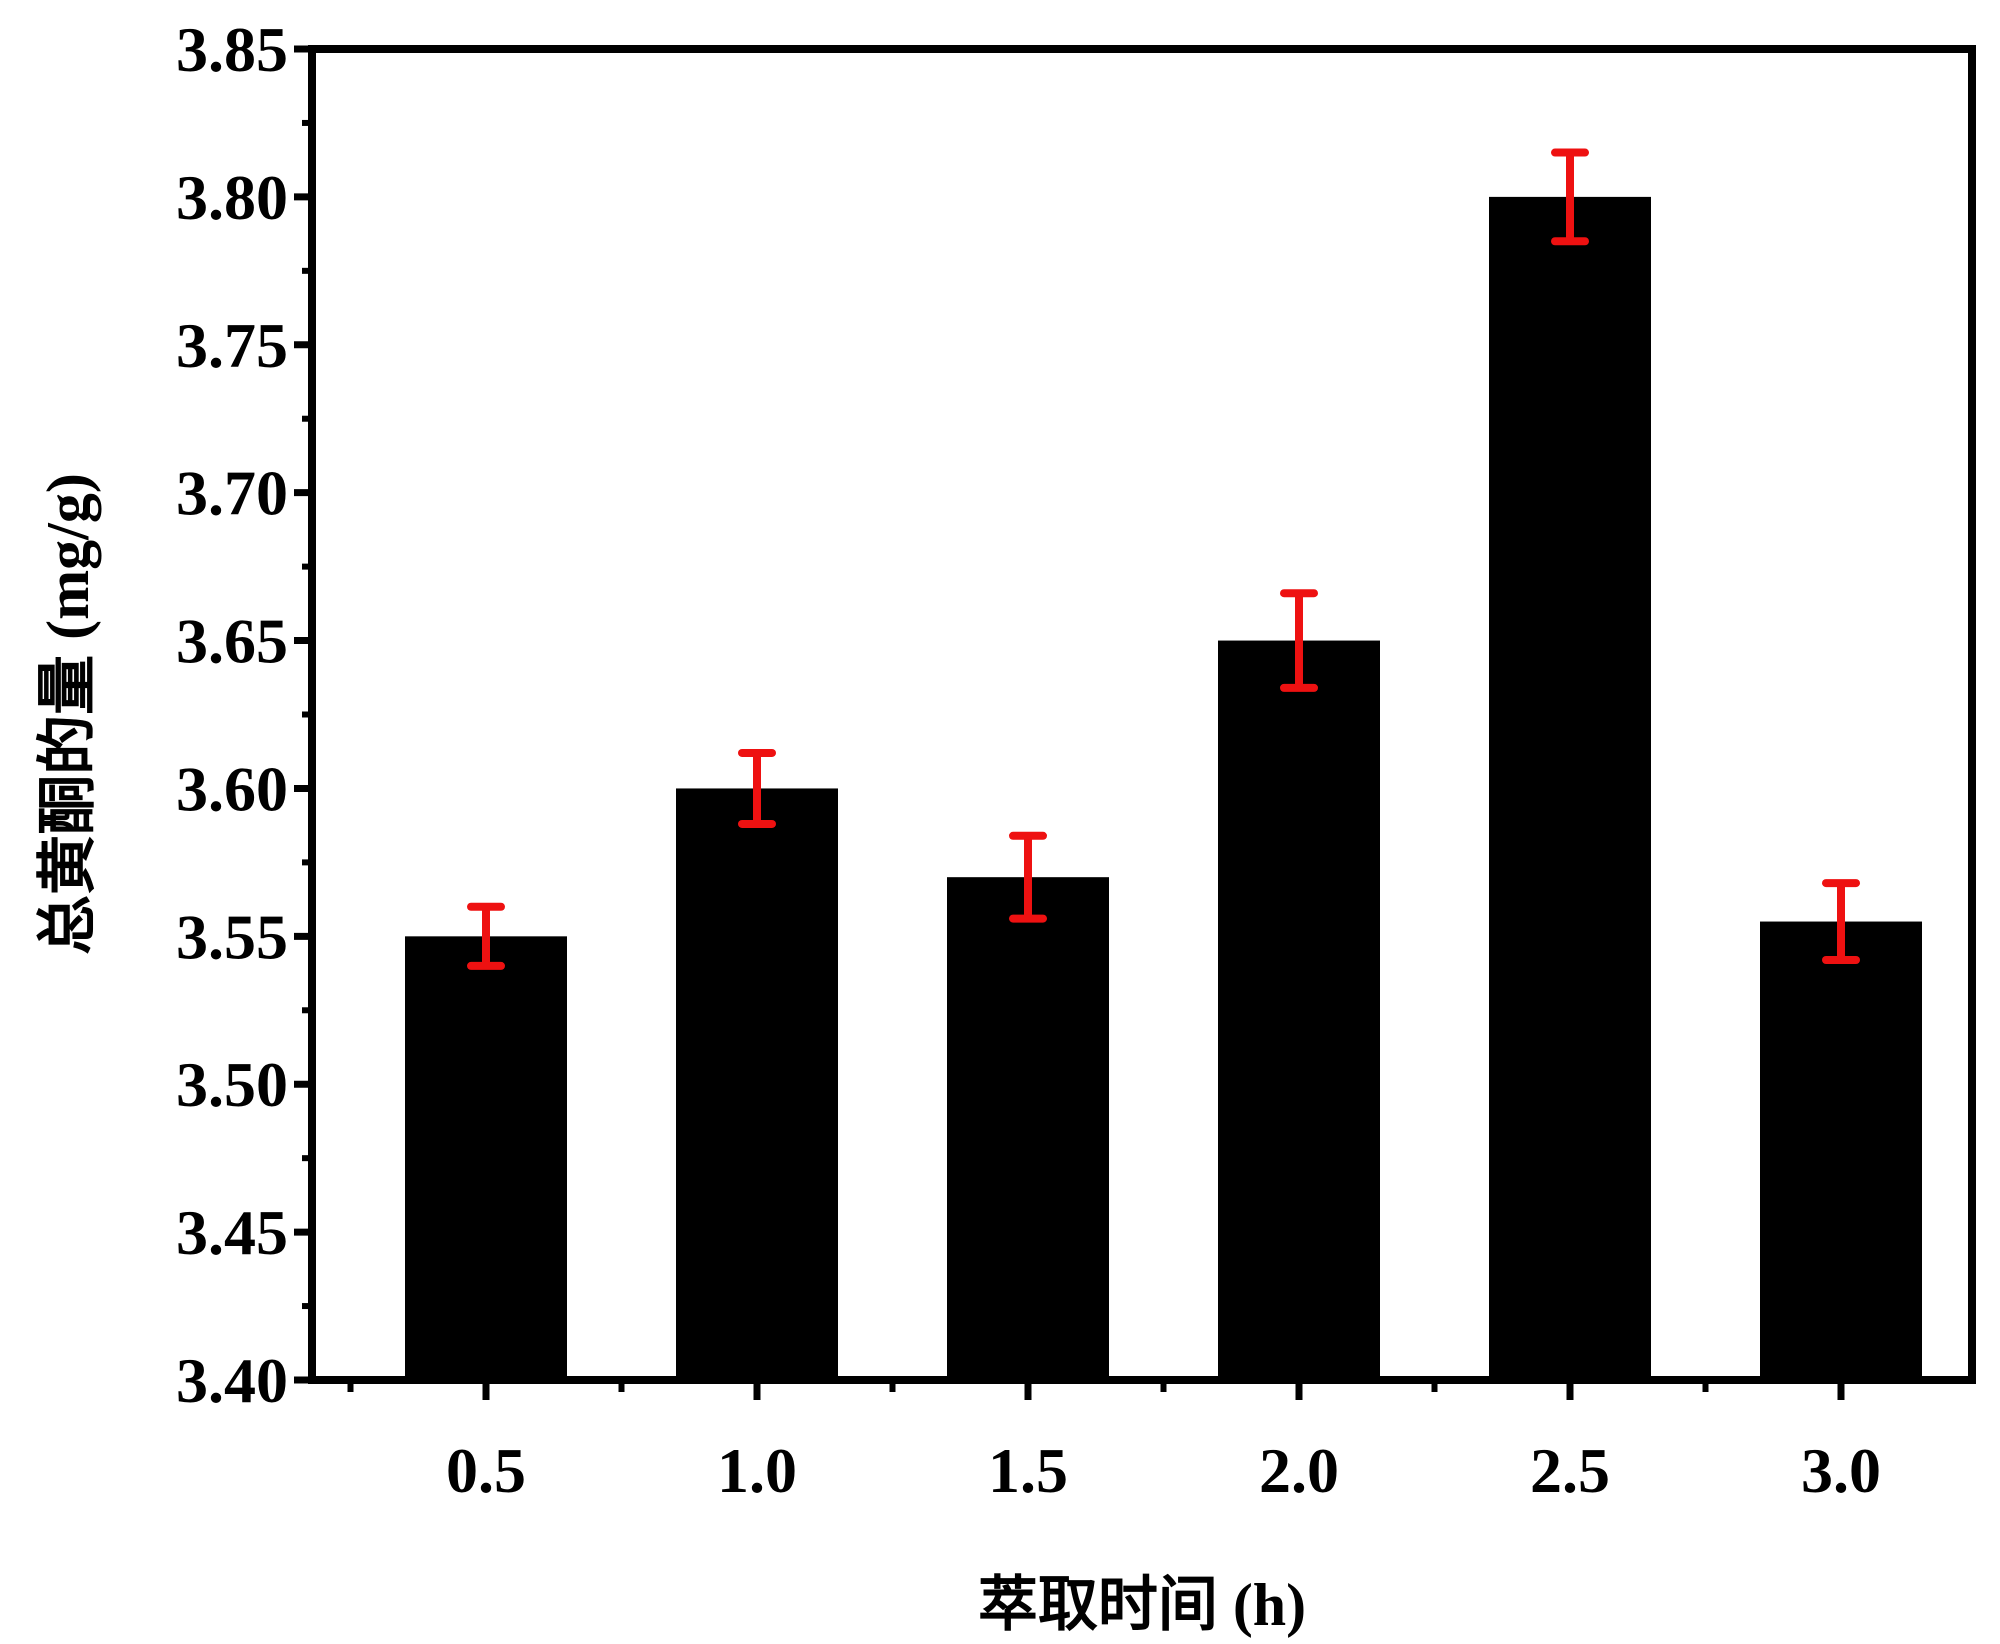  Describe the element at coordinates (232, 493) in the screenshot. I see `y-tick-label: 3.70` at that location.